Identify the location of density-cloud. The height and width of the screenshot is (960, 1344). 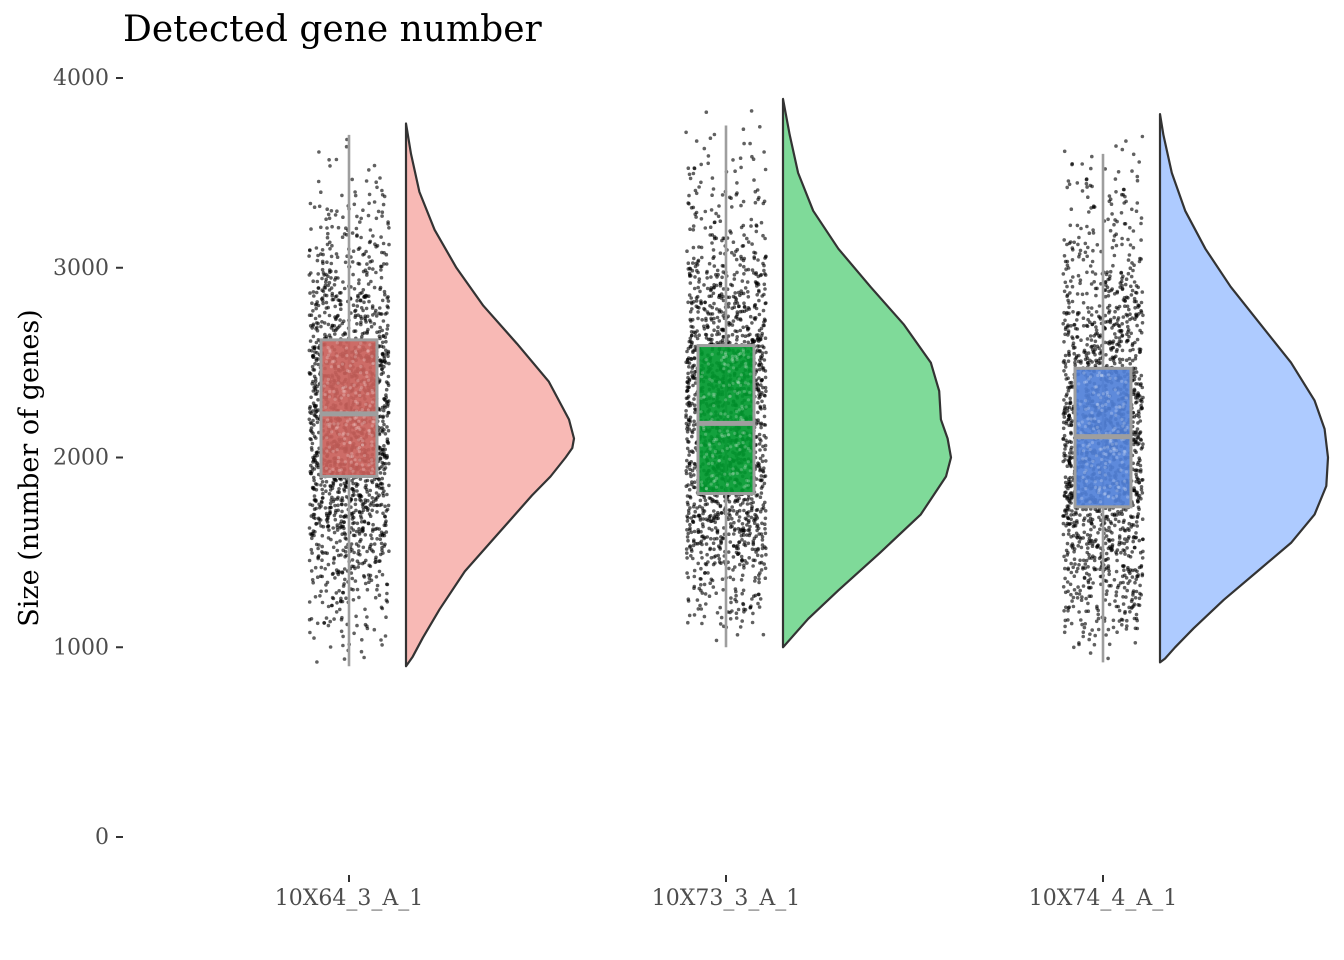
(490, 395).